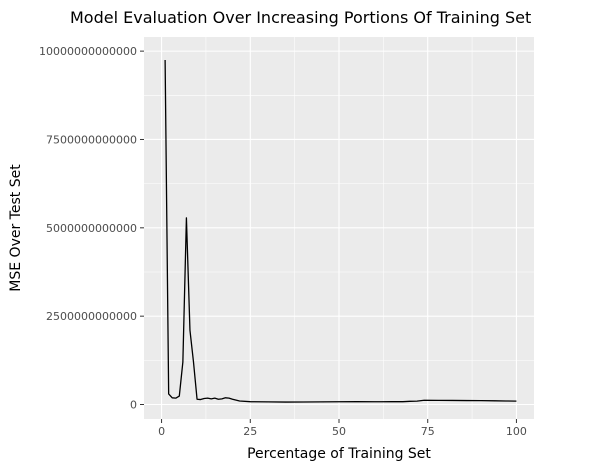  Describe the element at coordinates (91, 316) in the screenshot. I see `y-tick-label: 2500000000000` at that location.